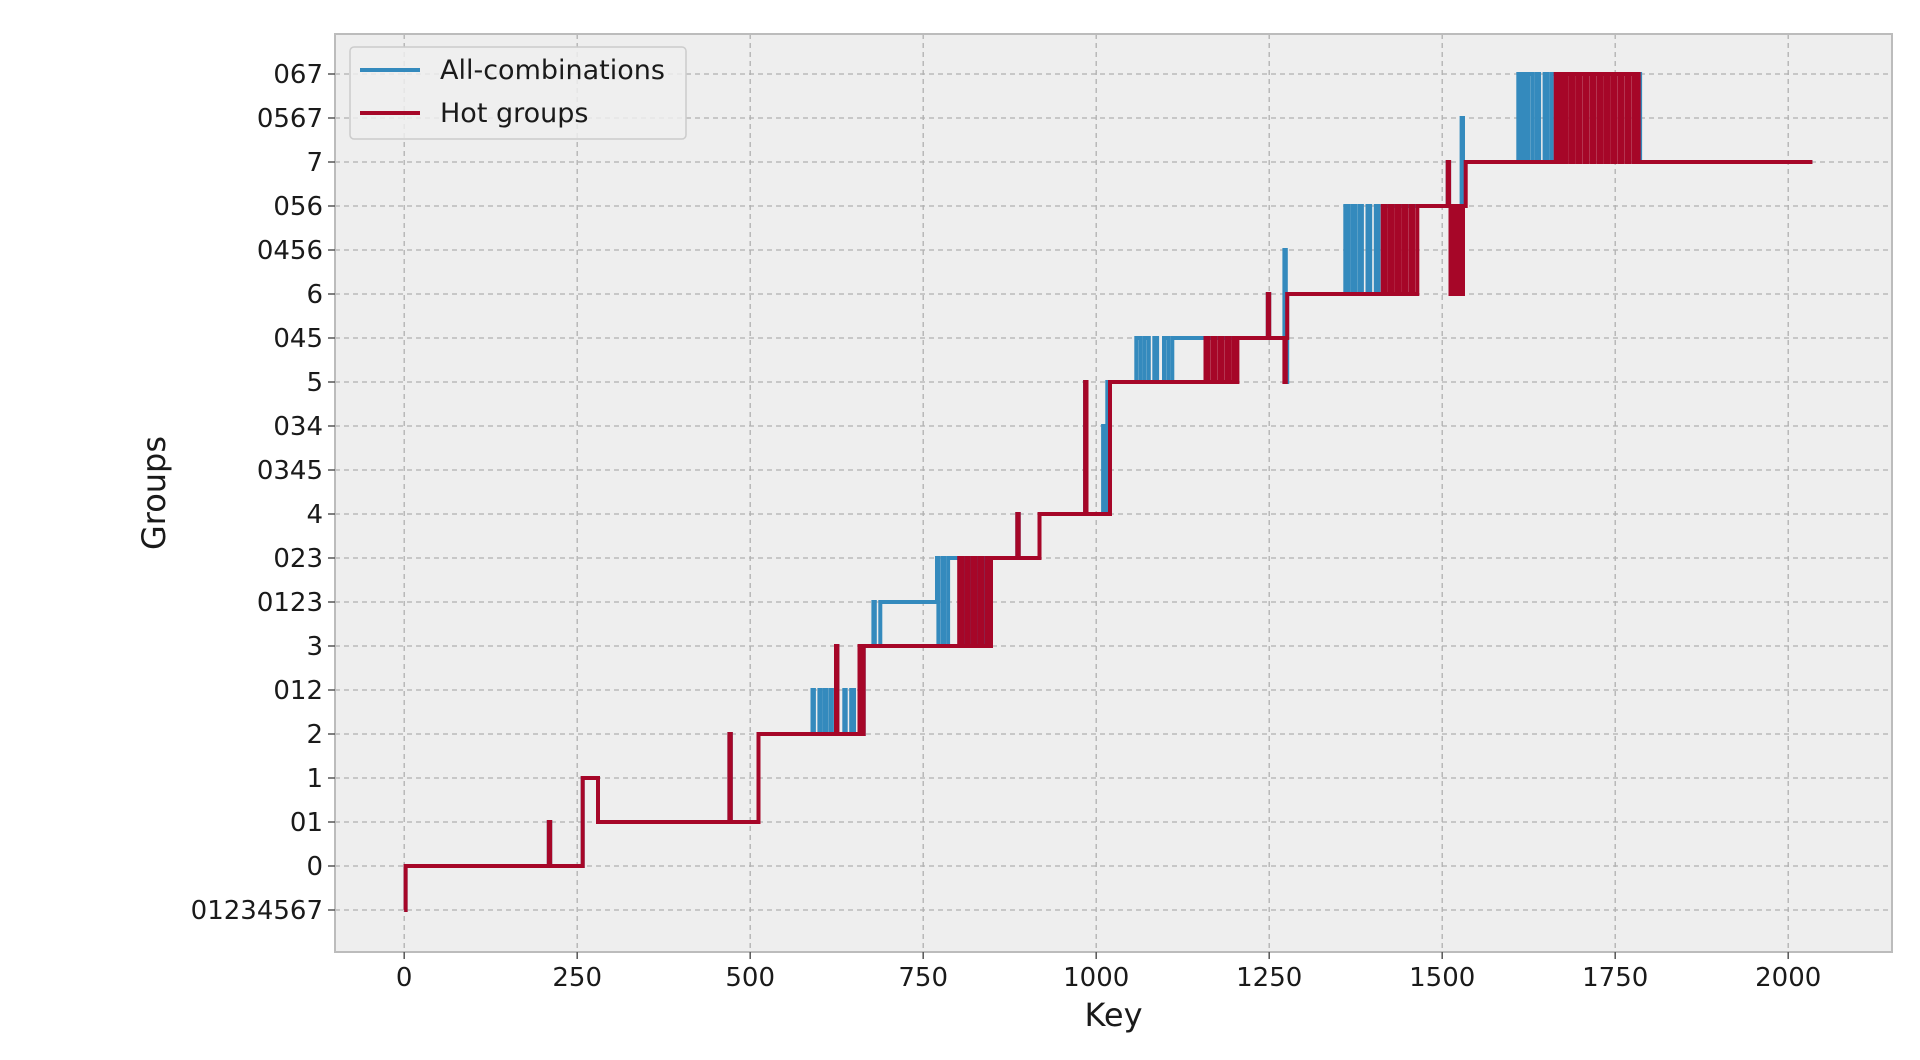 This screenshot has height=1060, width=1920. I want to click on x-axis-ticks: 0 250 500 750 1000 1250 1500 1750 2000, so click(1108, 972).